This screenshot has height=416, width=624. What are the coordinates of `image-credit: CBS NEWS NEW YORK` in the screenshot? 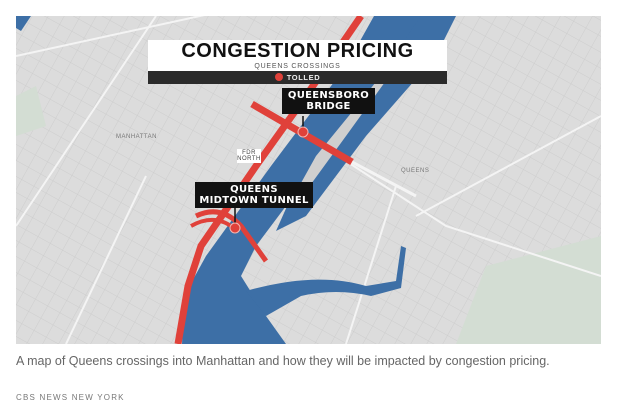 It's located at (70, 397).